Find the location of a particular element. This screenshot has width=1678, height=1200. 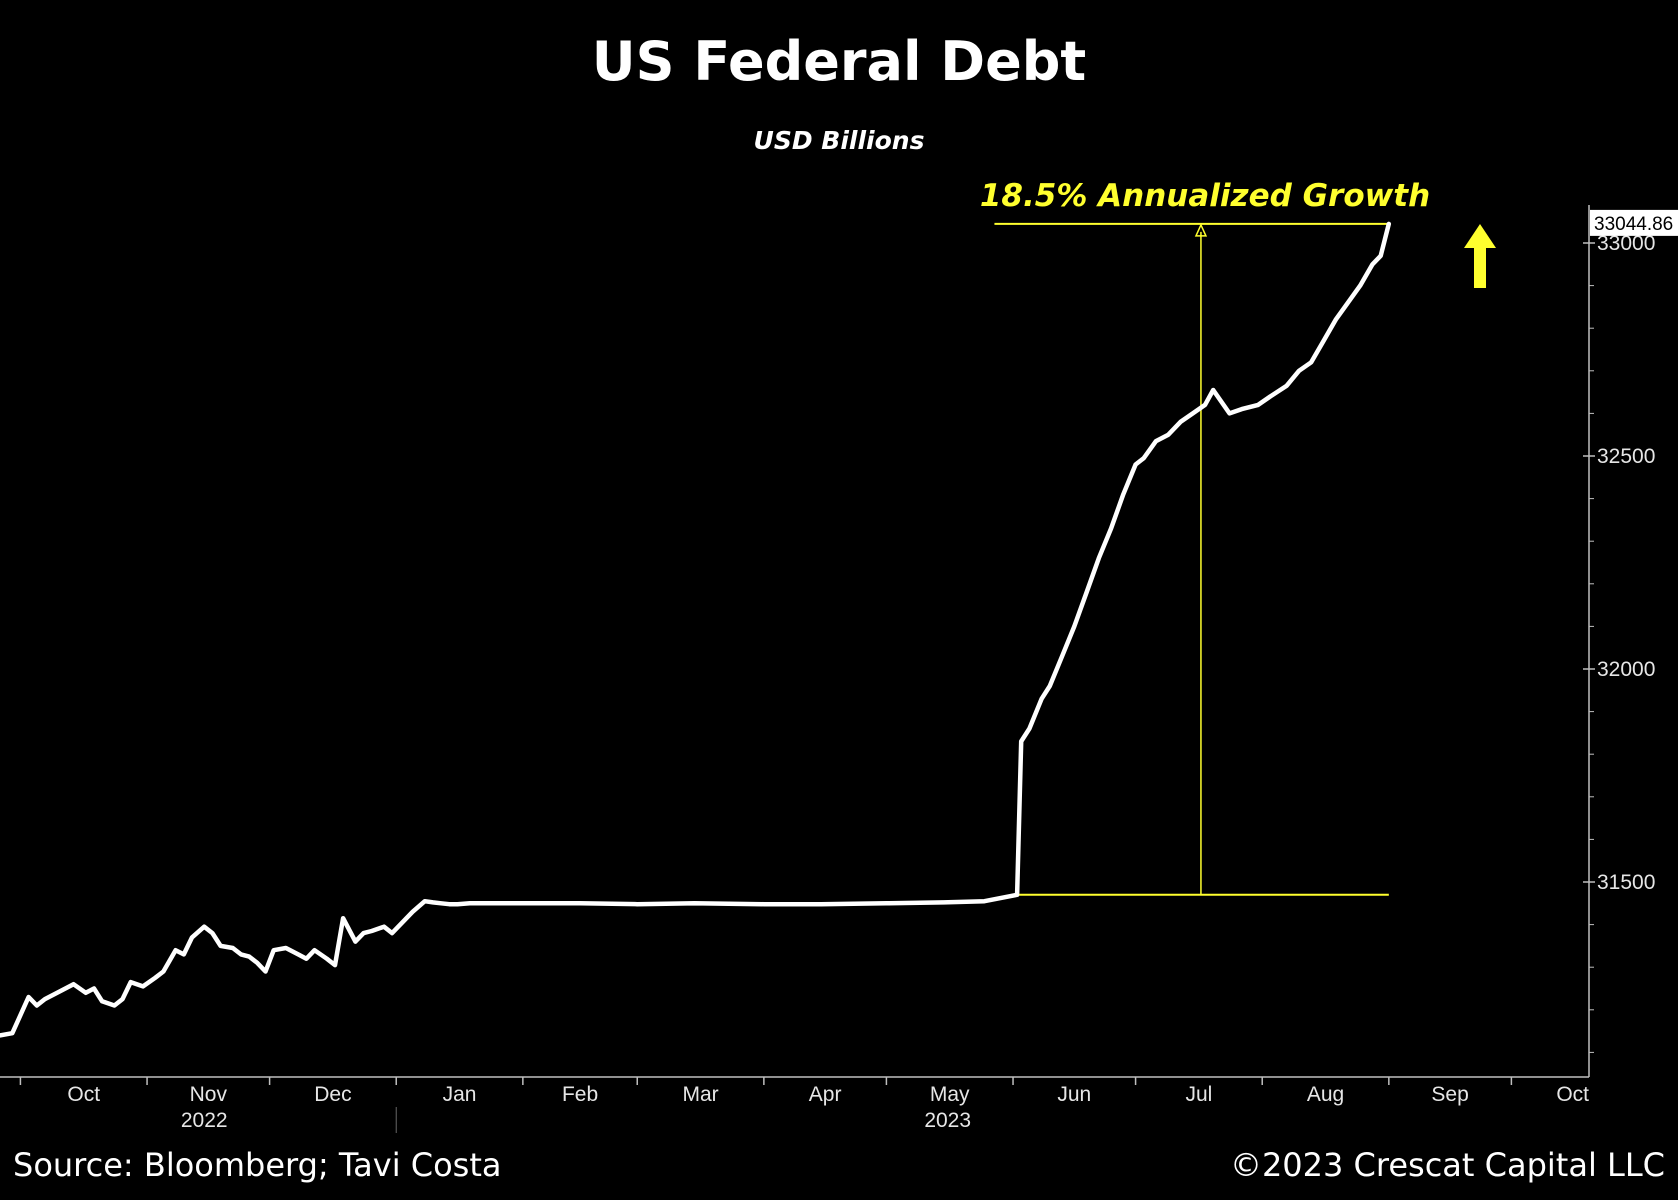

growth-annotation: 18.5% Annualized Growth is located at coordinates (1205, 196).